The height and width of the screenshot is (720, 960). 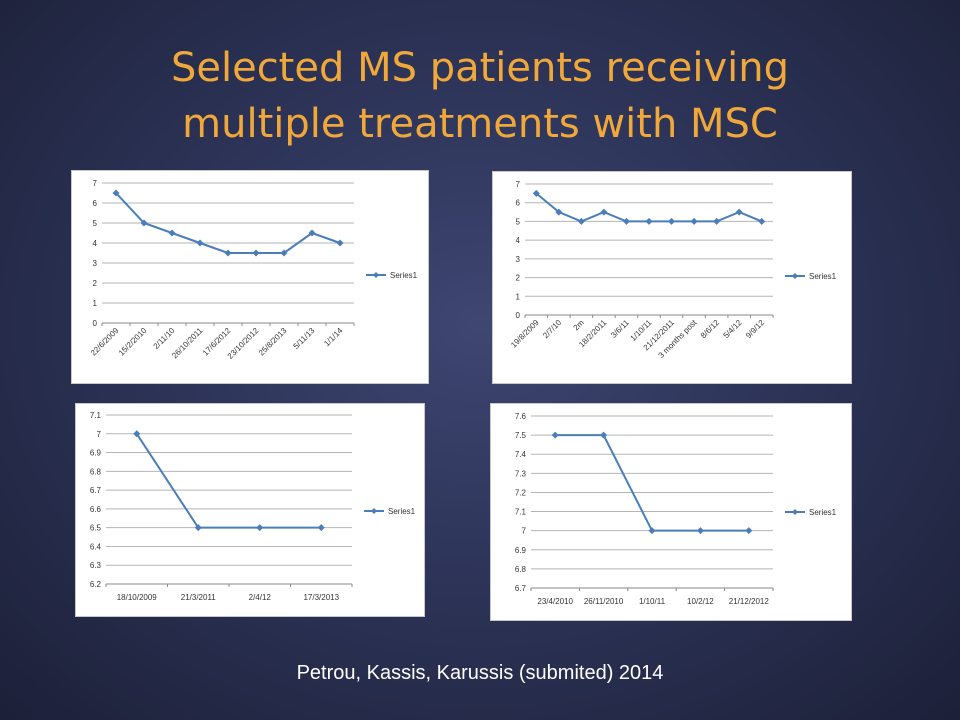 What do you see at coordinates (164, 338) in the screenshot?
I see `x-tick-label: 2/11/10` at bounding box center [164, 338].